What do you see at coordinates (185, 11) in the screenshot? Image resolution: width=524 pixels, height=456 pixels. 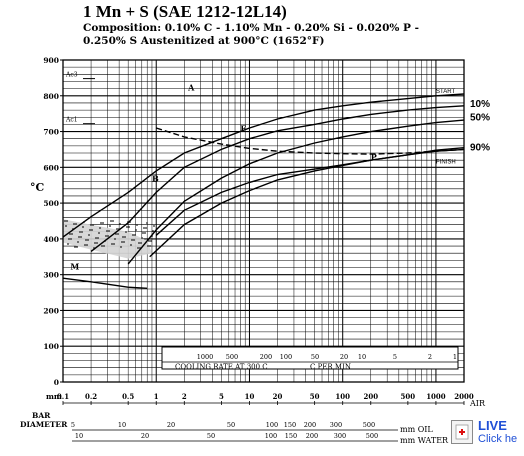 I see `chart-title: 1 Mn + S (SAE 1212-12L14)` at bounding box center [185, 11].